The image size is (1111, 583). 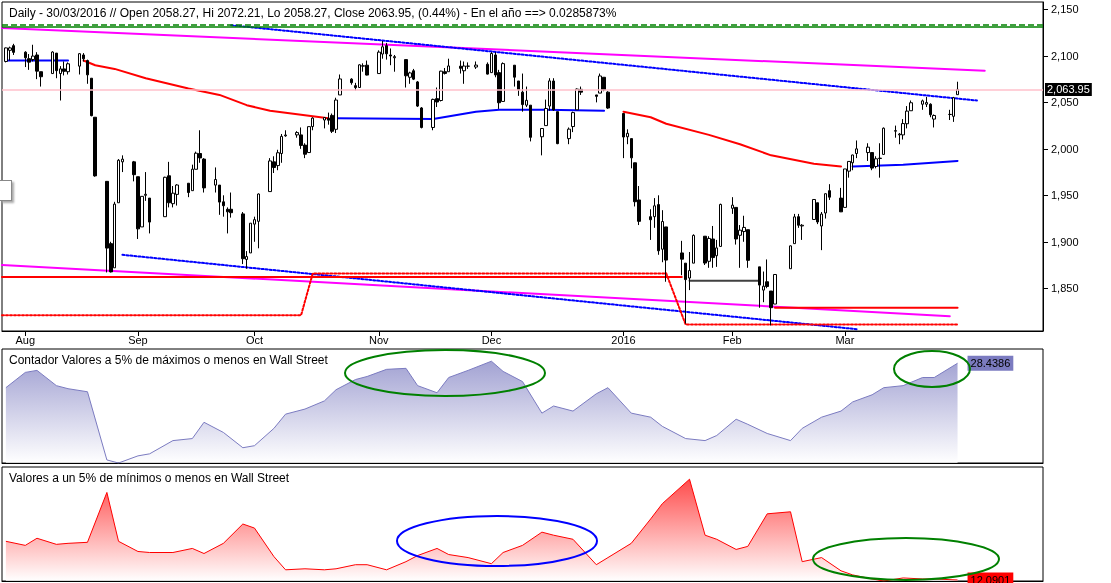 What do you see at coordinates (845, 339) in the screenshot?
I see `x-tick-label: Mar` at bounding box center [845, 339].